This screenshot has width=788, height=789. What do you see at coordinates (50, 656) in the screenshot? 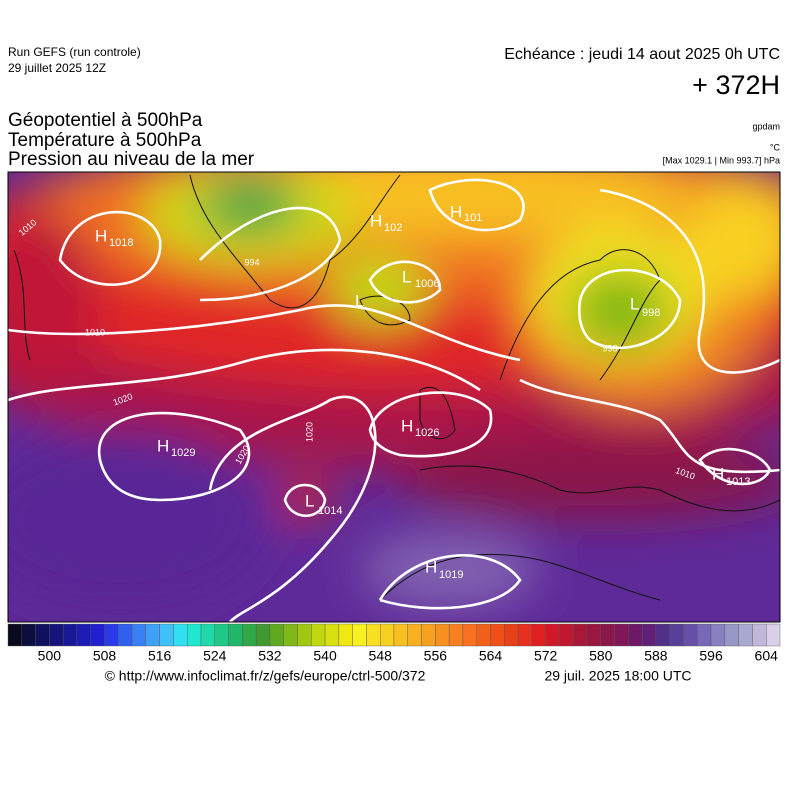
I see `colorbar-tick-label: 500` at bounding box center [50, 656].